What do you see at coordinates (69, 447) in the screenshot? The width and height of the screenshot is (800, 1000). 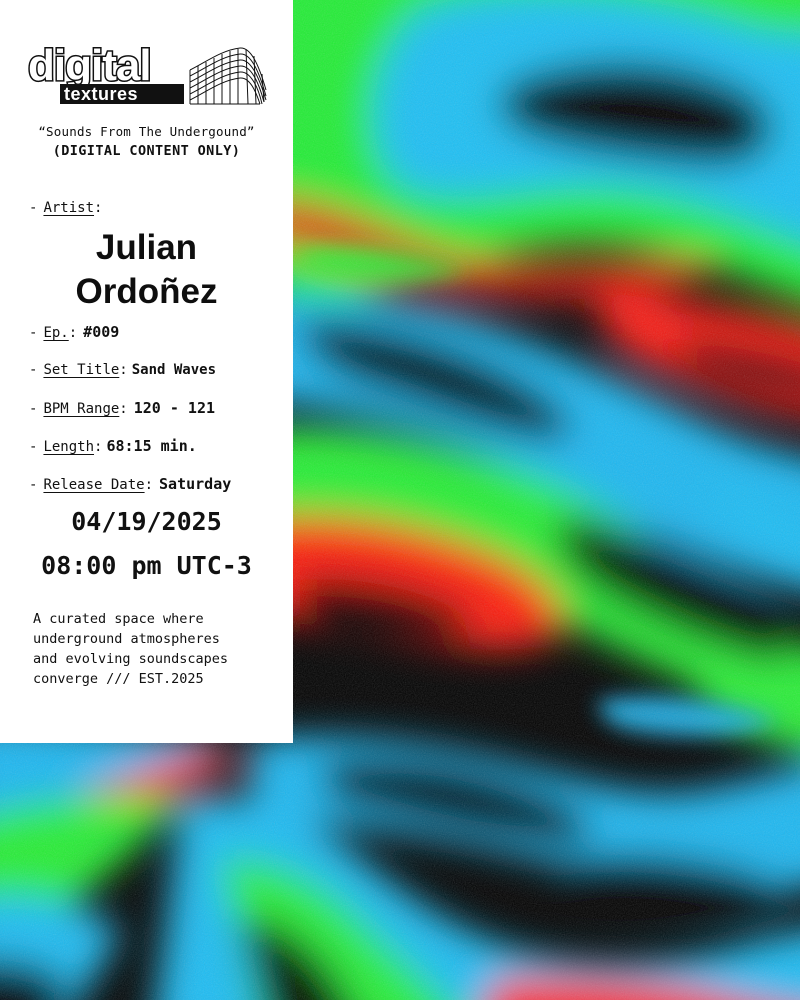 I see `length-label: Length` at bounding box center [69, 447].